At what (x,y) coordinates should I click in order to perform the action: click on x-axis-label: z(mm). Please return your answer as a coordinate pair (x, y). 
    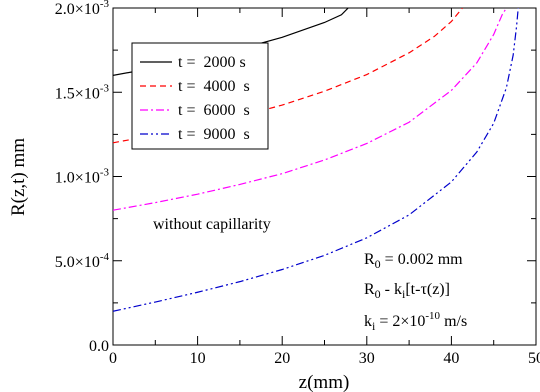
    Looking at the image, I should click on (324, 382).